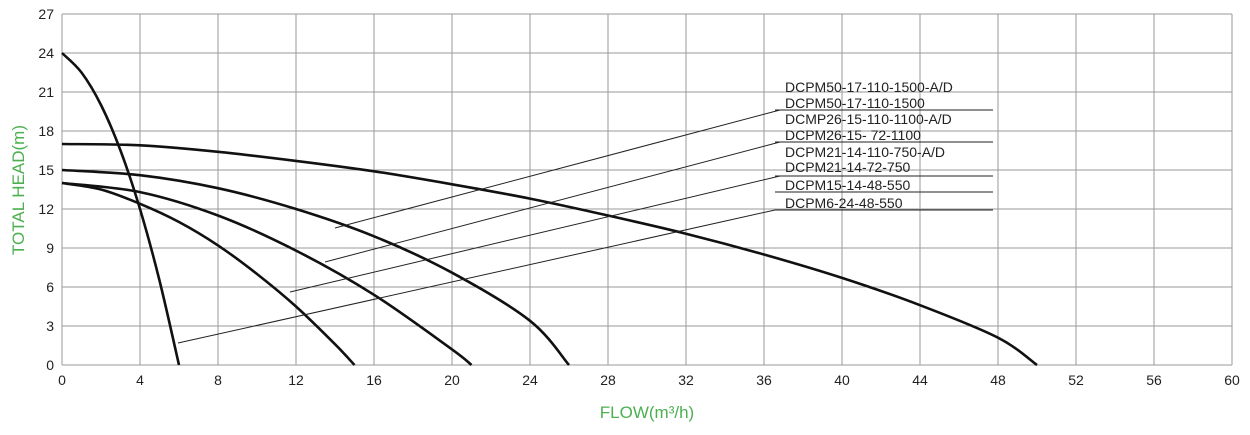 This screenshot has height=435, width=1250. What do you see at coordinates (842, 380) in the screenshot?
I see `x-tick-label: 40` at bounding box center [842, 380].